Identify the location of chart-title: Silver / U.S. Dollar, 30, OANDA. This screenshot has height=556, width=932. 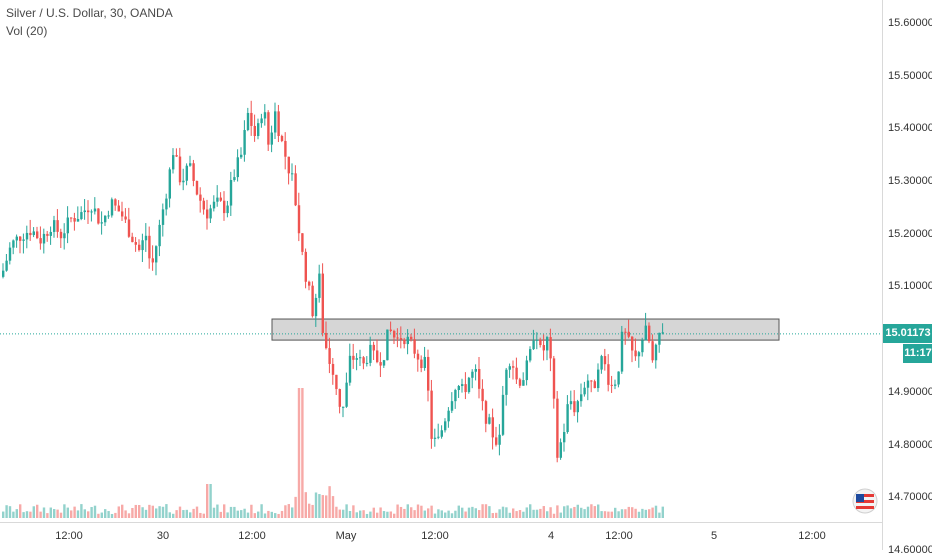
(89, 13).